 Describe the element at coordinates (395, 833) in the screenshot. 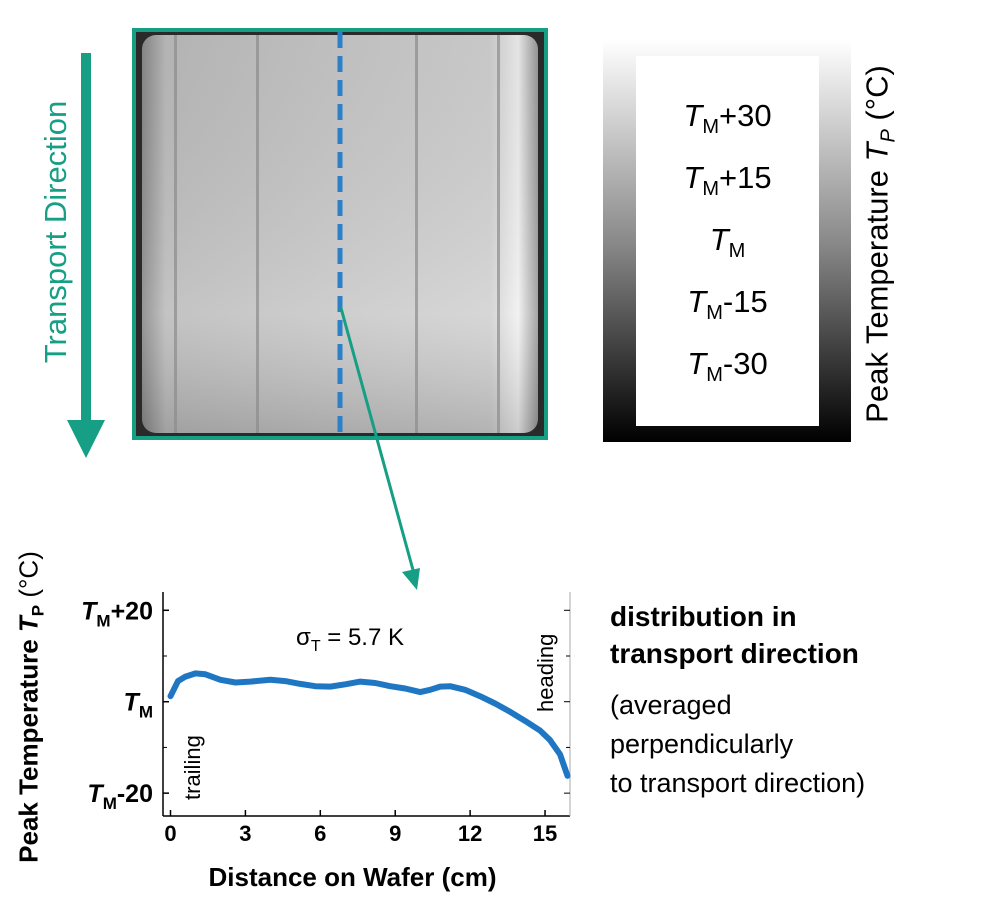

I see `x-tick-label: 9` at that location.